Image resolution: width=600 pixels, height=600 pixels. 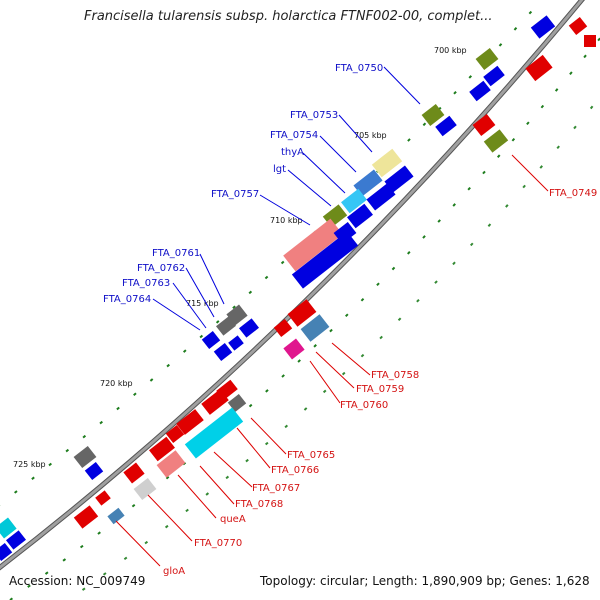 I want to click on gene-label: FTA_0760, so click(x=364, y=405).